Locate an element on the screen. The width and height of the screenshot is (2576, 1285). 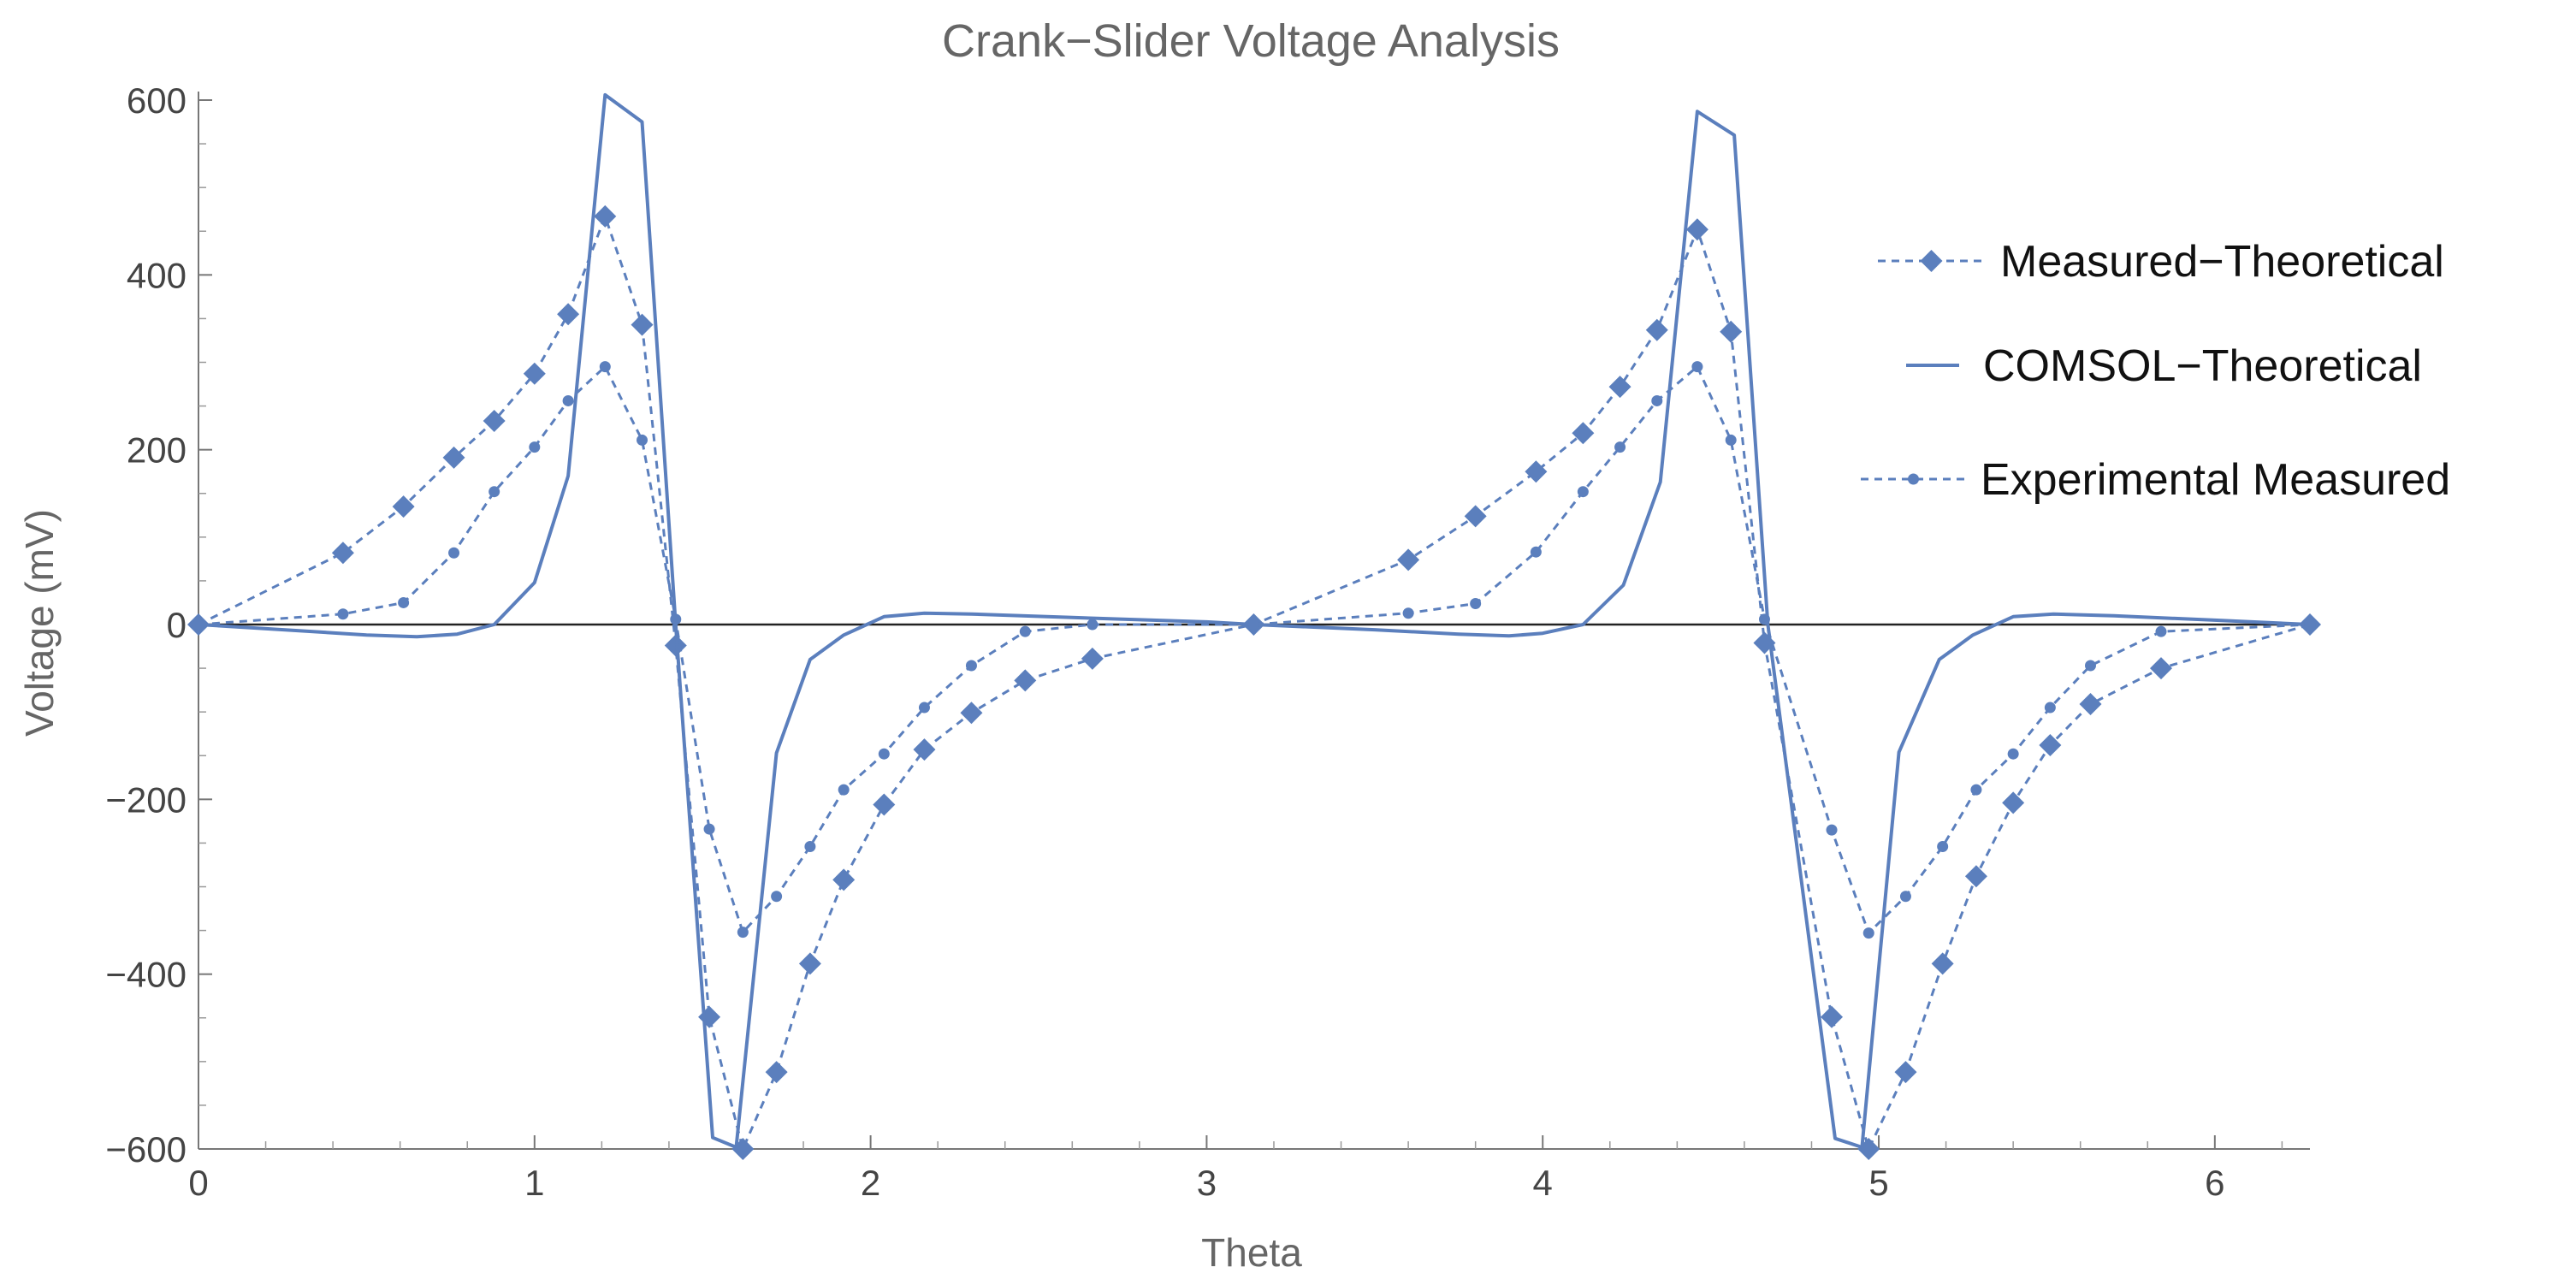
legend-item-1: COMSOL−Theoretical is located at coordinates (2164, 366).